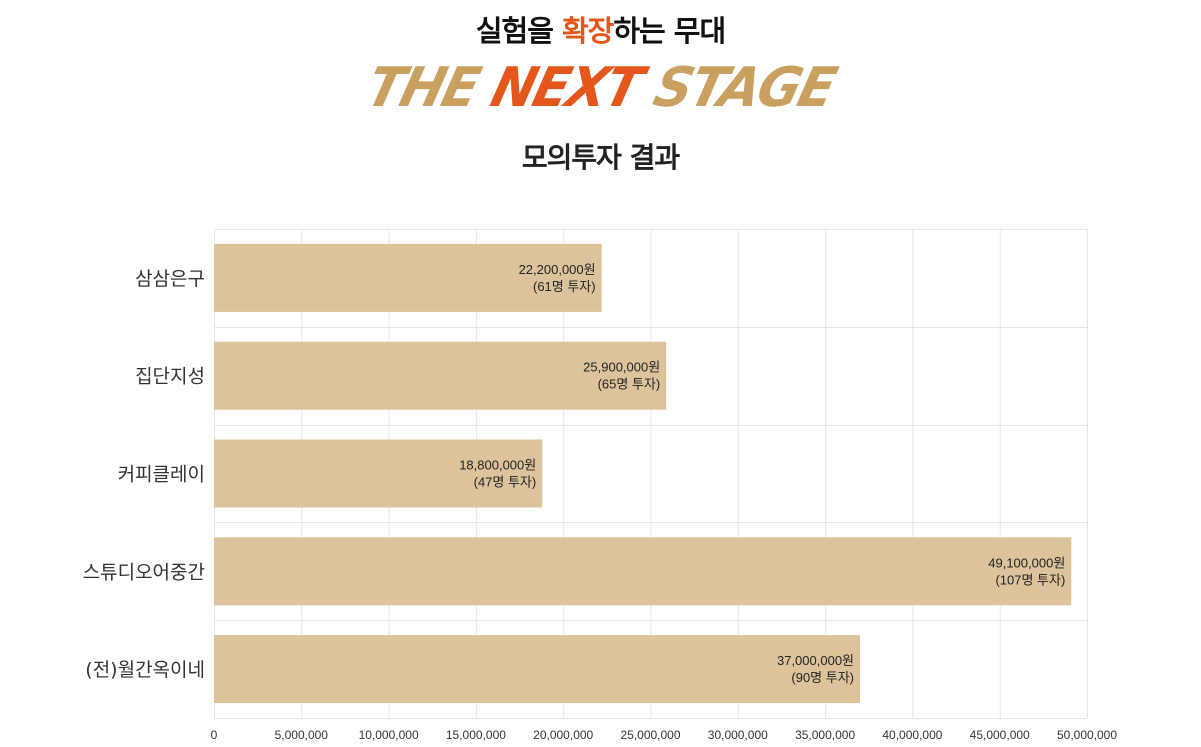 The image size is (1201, 747). What do you see at coordinates (557, 269) in the screenshot?
I see `data-label-amount: 22,200,000원` at bounding box center [557, 269].